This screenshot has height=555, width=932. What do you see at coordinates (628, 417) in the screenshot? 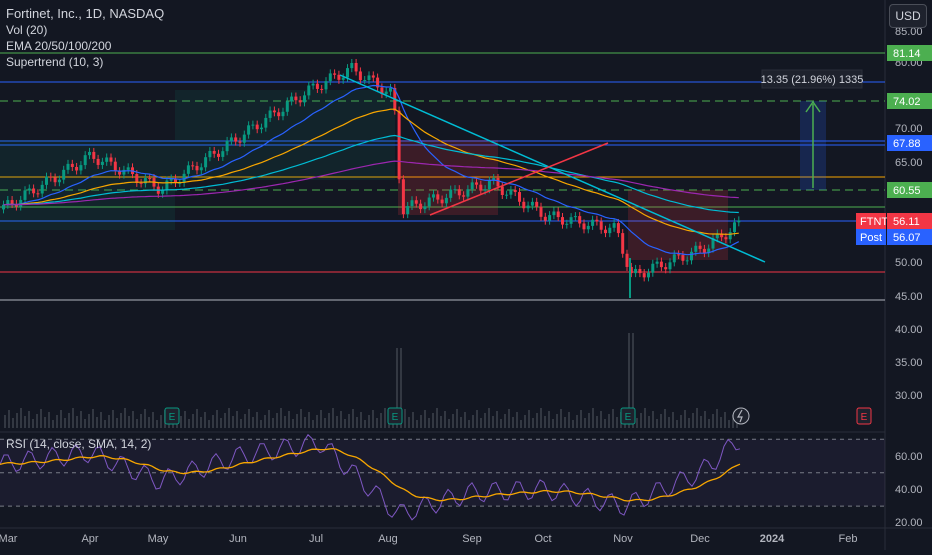
I see `earnings-marker: E` at bounding box center [628, 417].